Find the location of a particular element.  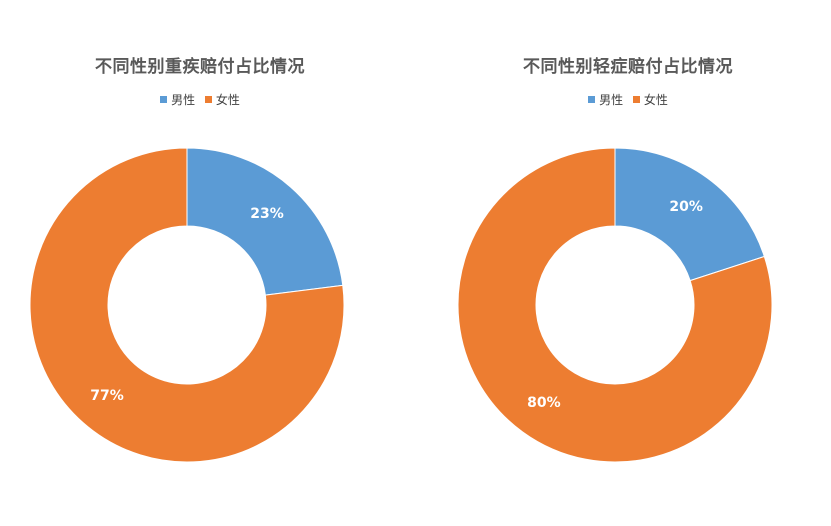

data-label-male: 23% is located at coordinates (267, 214).